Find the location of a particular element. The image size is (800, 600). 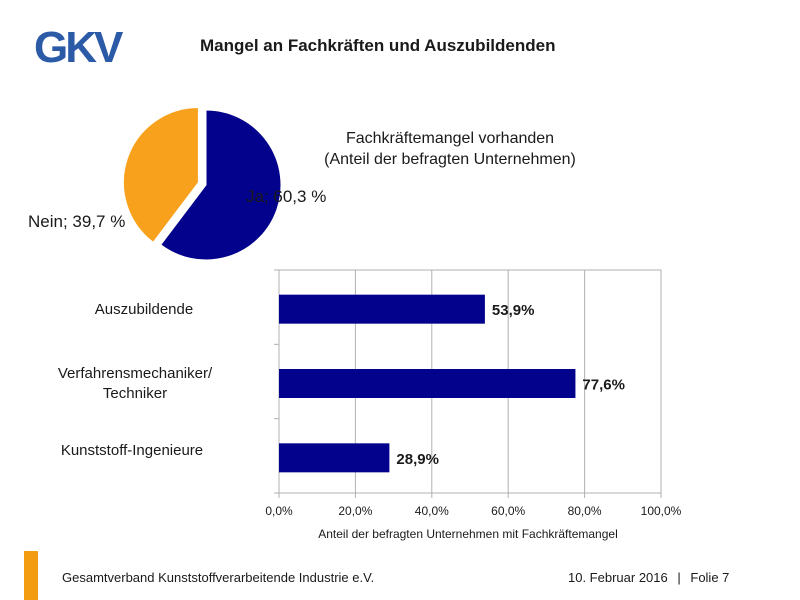

footer-info: 10. Februar 2016 | Folie 7 is located at coordinates (648, 577).